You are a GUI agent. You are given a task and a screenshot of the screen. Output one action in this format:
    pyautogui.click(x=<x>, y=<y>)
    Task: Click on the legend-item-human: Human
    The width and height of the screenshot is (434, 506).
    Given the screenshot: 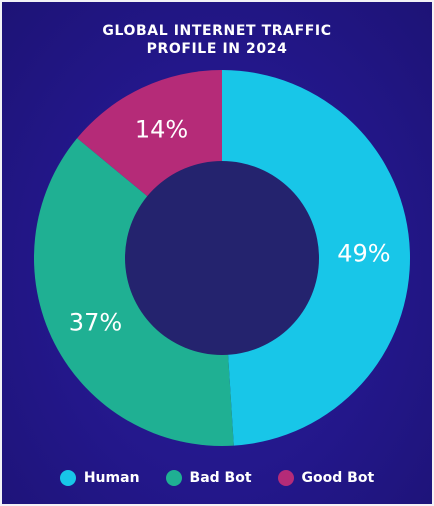 What is the action you would take?
    pyautogui.click(x=99, y=478)
    